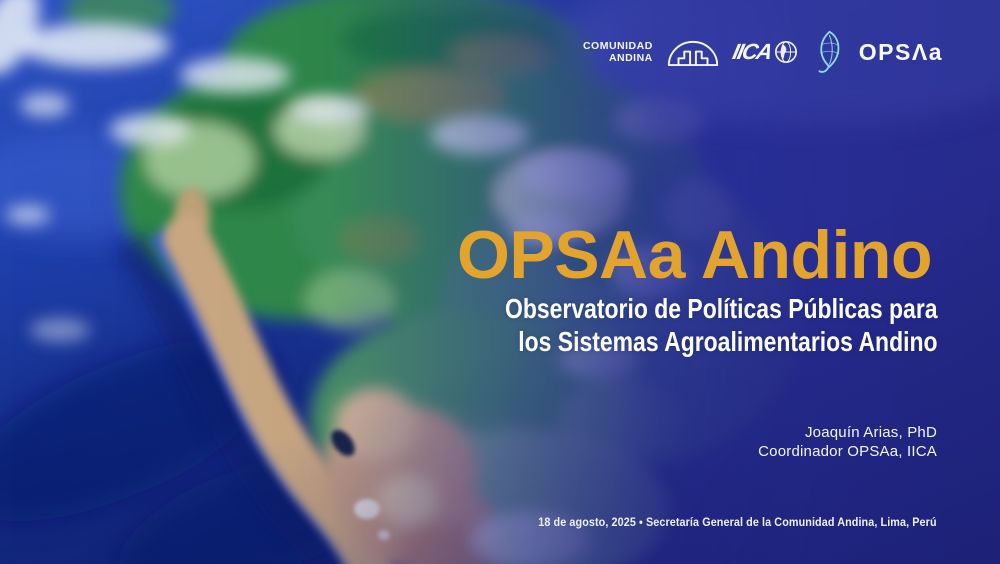  I want to click on leaf-globe-icon, so click(829, 51).